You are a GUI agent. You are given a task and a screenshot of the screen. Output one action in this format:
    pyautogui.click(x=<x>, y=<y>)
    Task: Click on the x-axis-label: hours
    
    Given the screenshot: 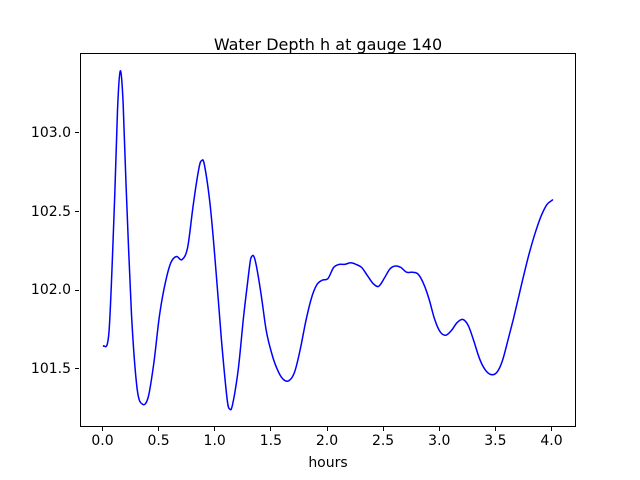 What is the action you would take?
    pyautogui.click(x=328, y=463)
    